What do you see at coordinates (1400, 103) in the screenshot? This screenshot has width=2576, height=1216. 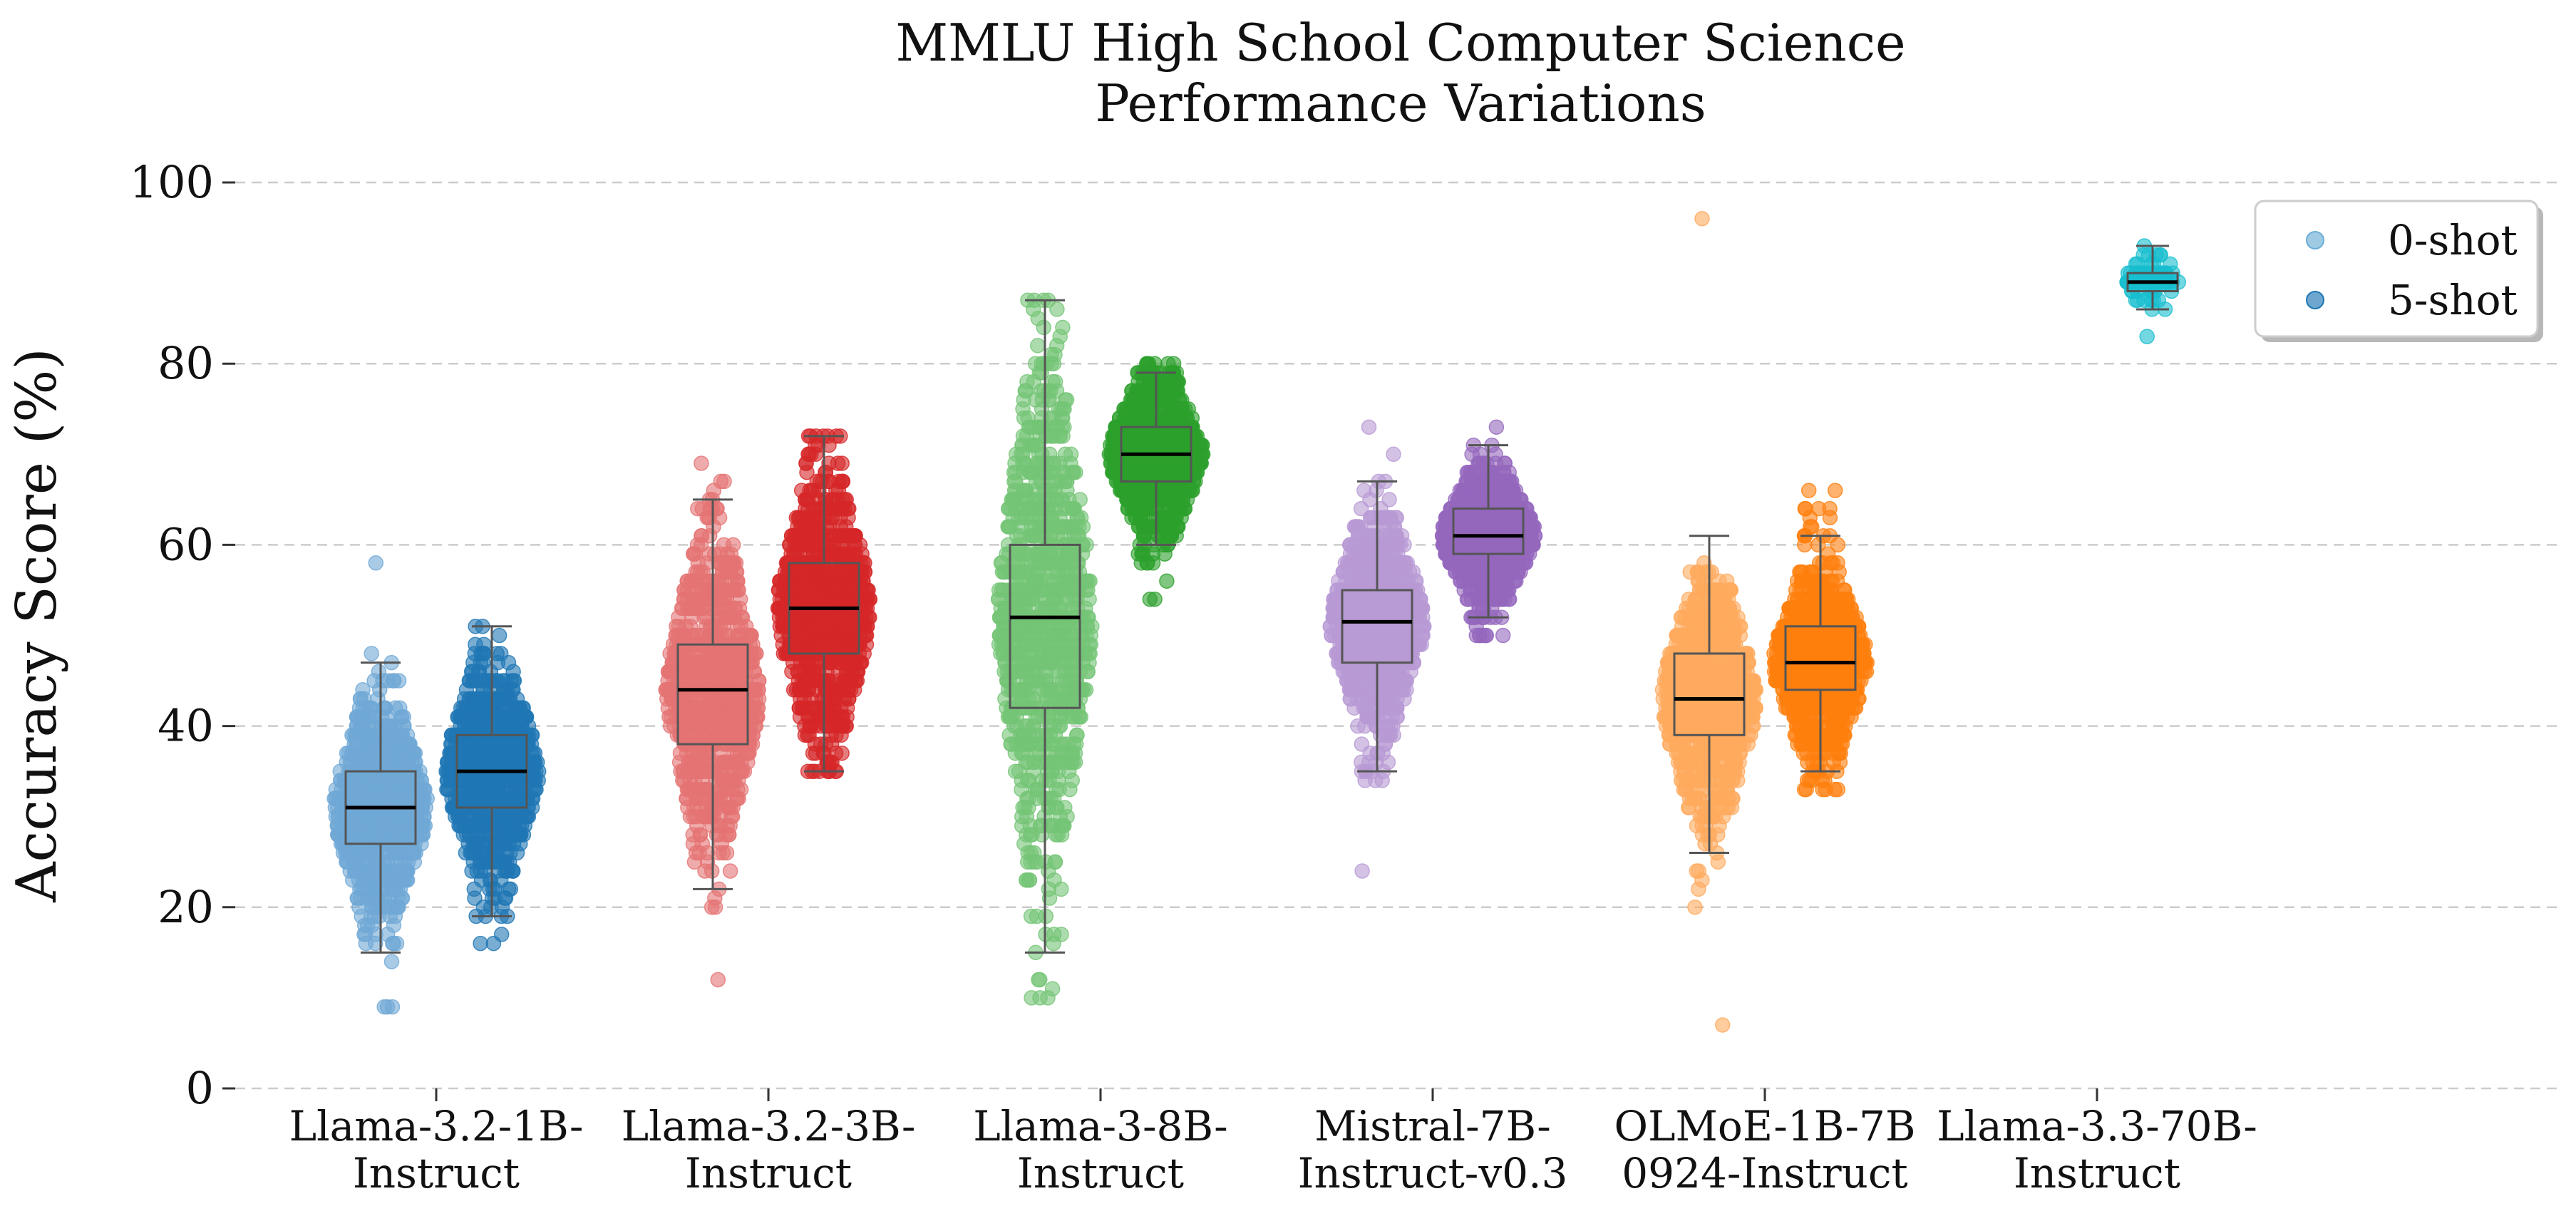 I see `chart-title-line-2: Performance Variations` at bounding box center [1400, 103].